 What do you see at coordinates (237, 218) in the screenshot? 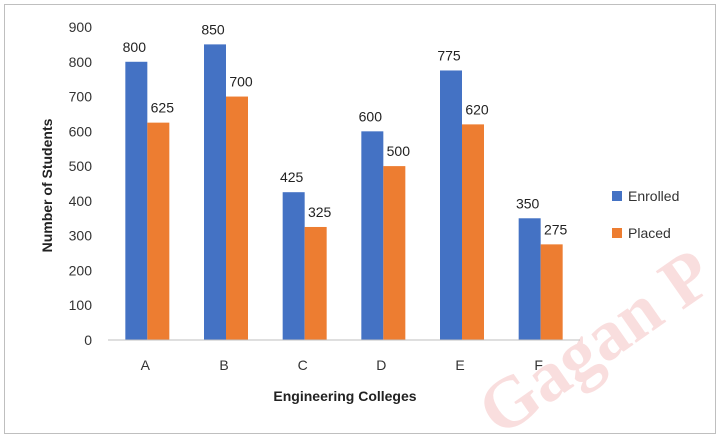
I see `bar-placed-b` at bounding box center [237, 218].